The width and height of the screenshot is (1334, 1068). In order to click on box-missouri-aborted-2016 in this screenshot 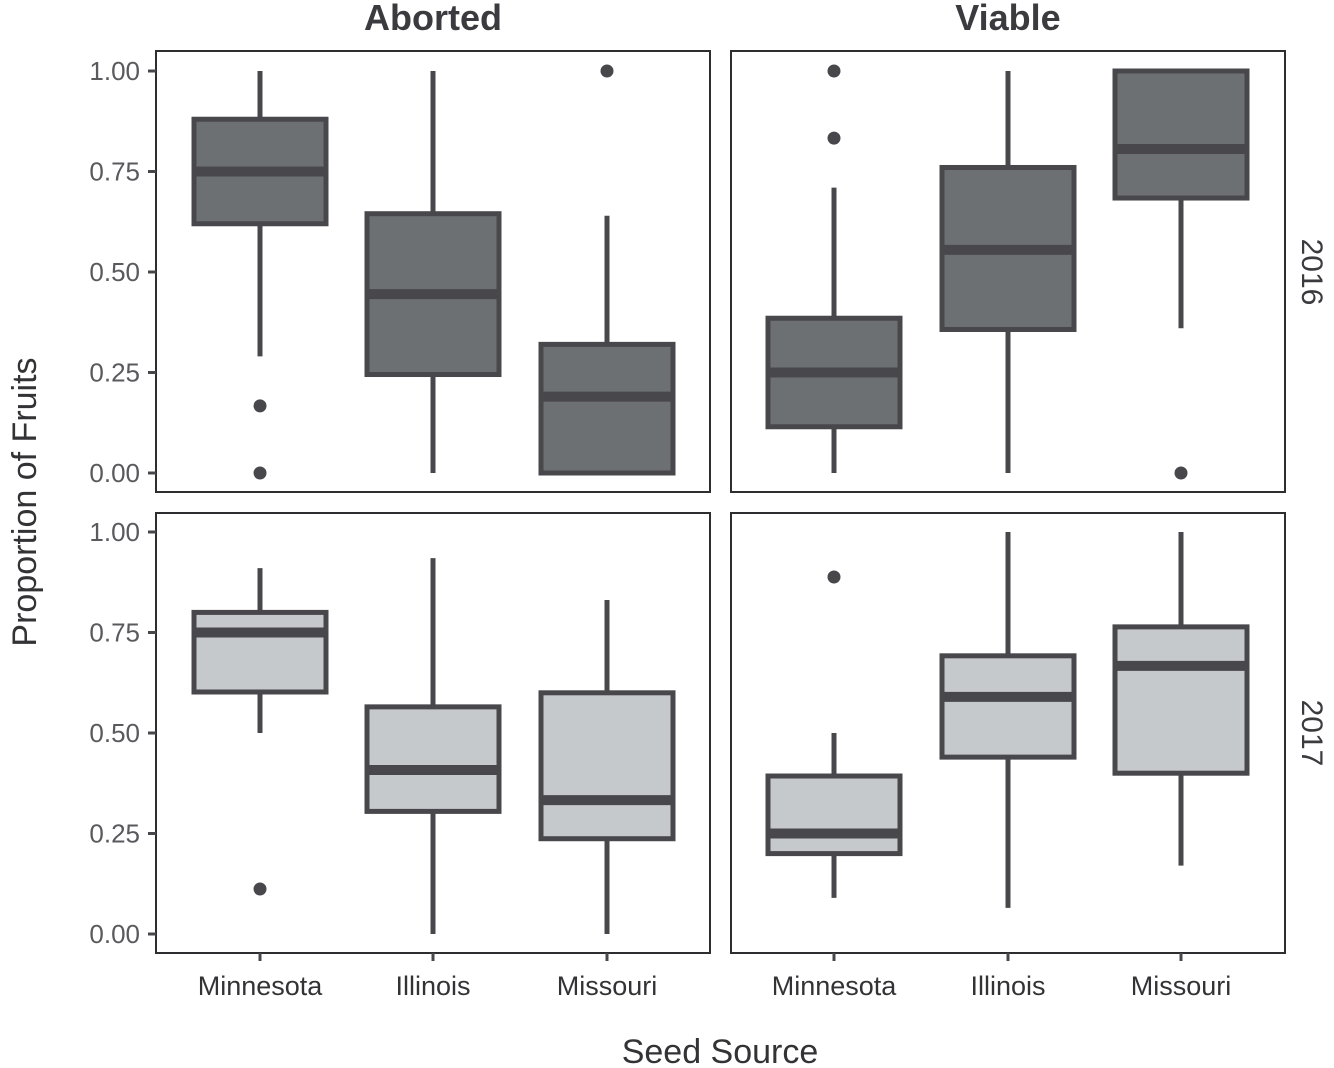, I will do `click(607, 270)`.